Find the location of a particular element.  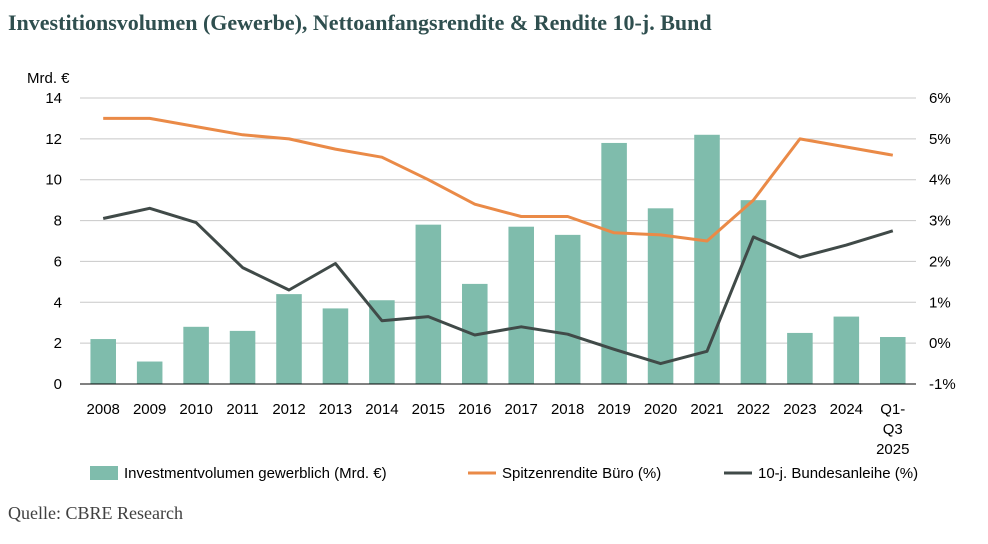

left-axis-tick-label: 4 is located at coordinates (58, 302).